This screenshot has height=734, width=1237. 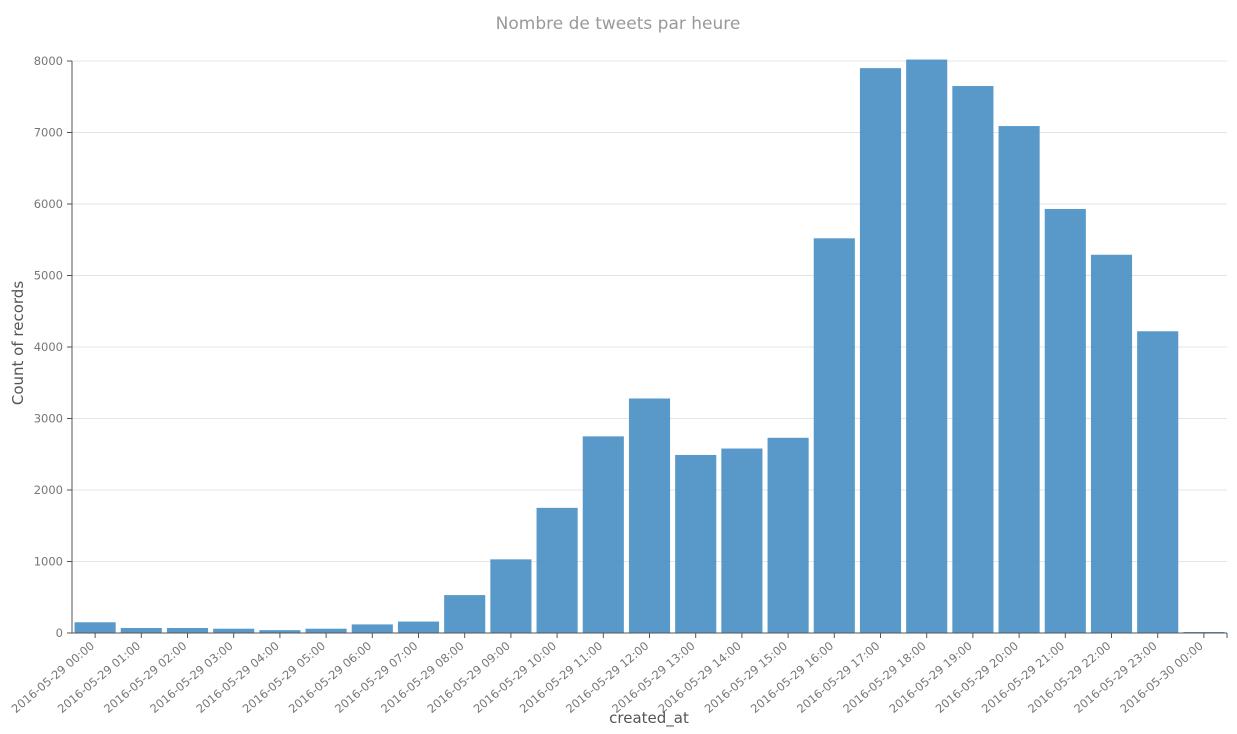 What do you see at coordinates (1161, 677) in the screenshot?
I see `x-tick-label: 2016-05-30 00:00` at bounding box center [1161, 677].